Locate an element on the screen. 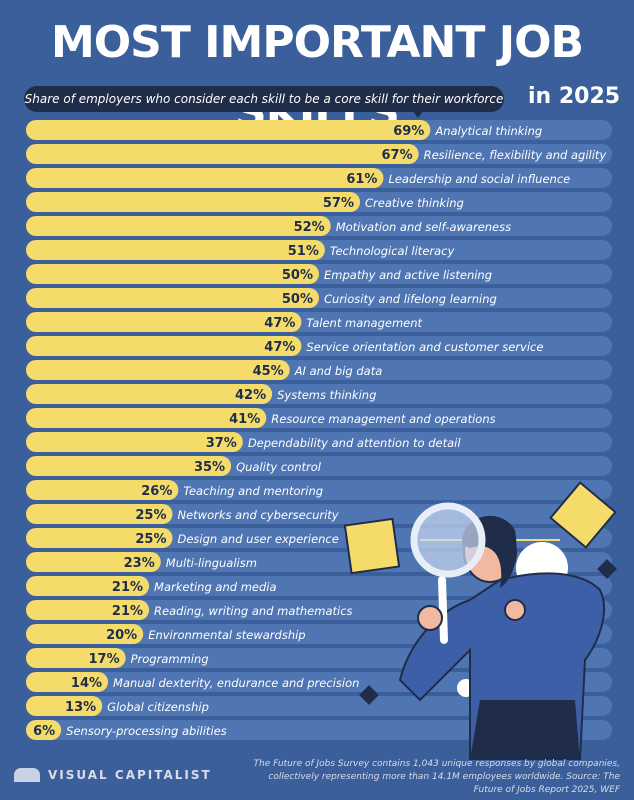 The image size is (634, 800). small-diamond-decor is located at coordinates (607, 569).